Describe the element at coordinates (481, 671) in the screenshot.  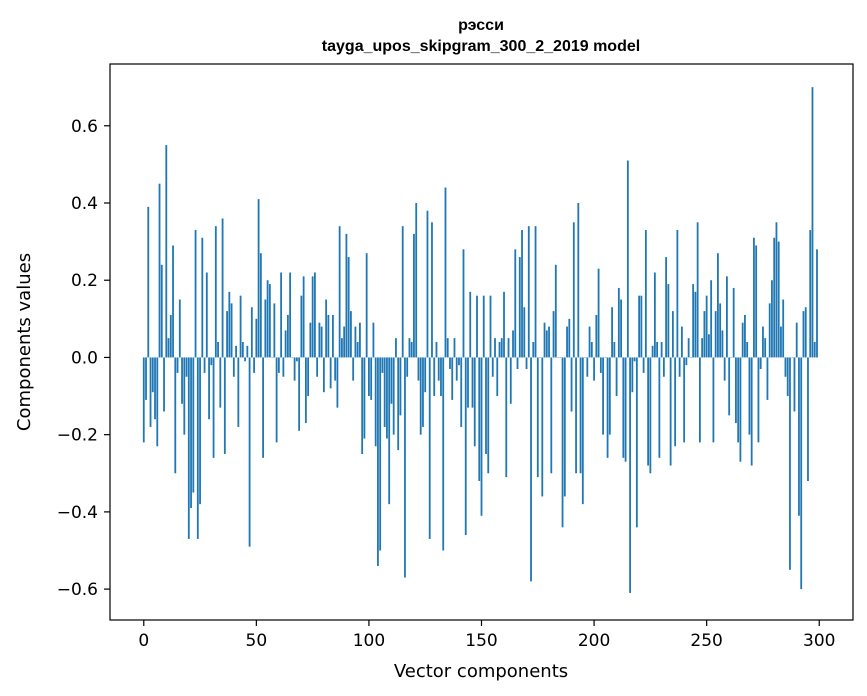
I see `x-axis-label: Vector components` at that location.